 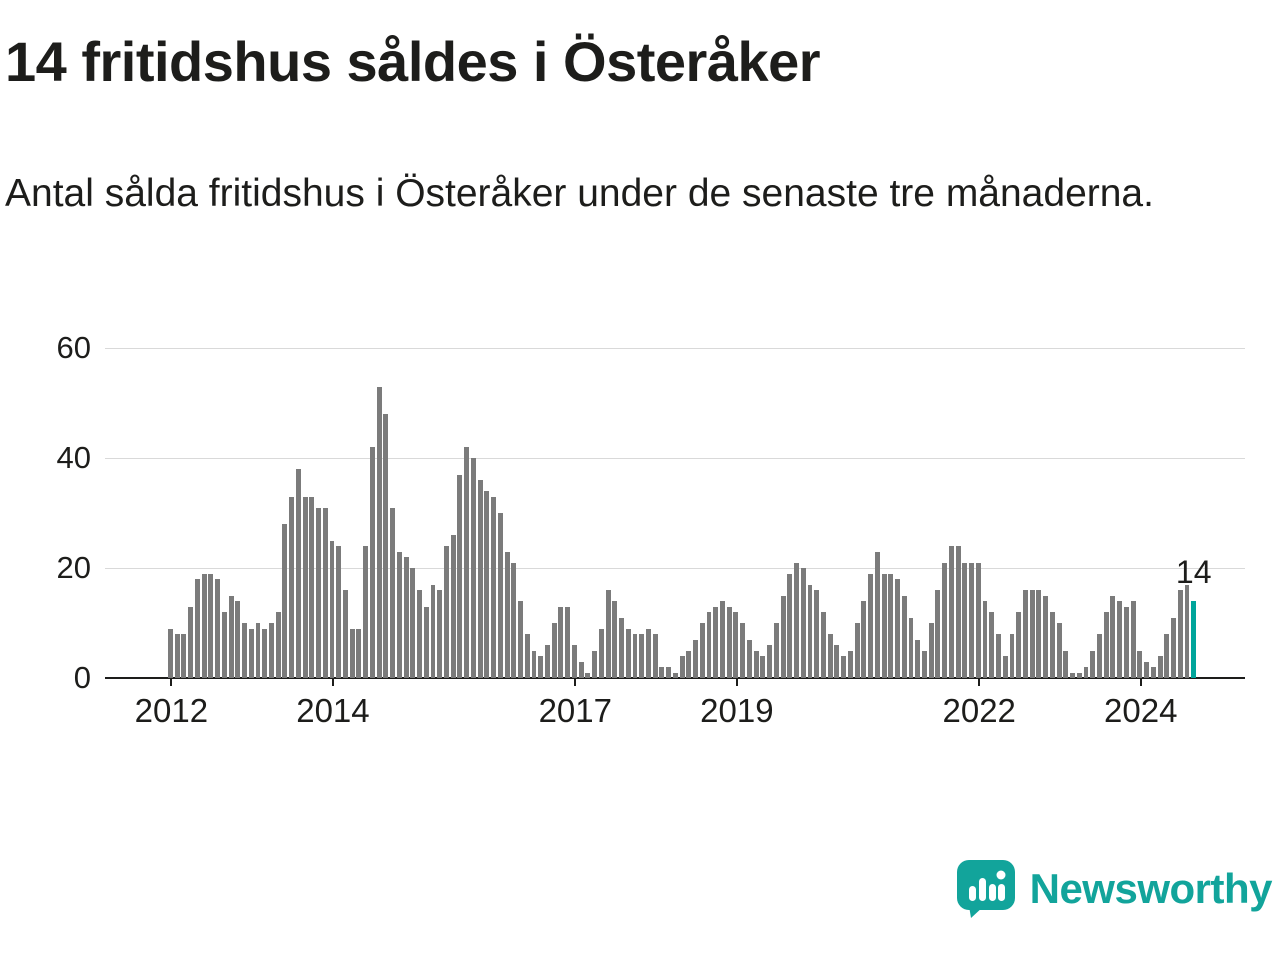 What do you see at coordinates (1193, 572) in the screenshot?
I see `last-value-annotation: 14` at bounding box center [1193, 572].